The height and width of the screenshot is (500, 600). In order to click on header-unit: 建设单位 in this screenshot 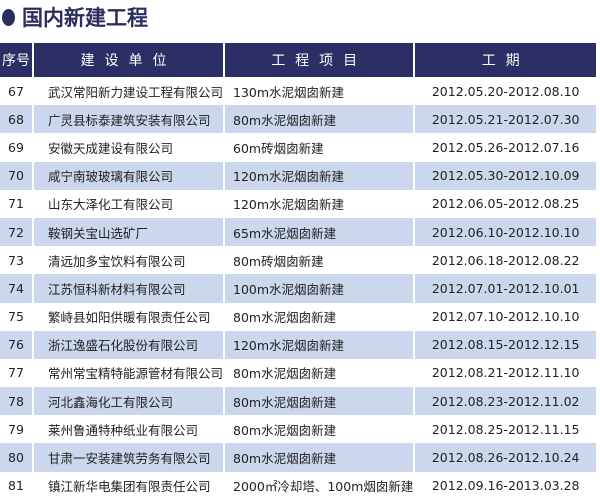, I will do `click(129, 60)`.